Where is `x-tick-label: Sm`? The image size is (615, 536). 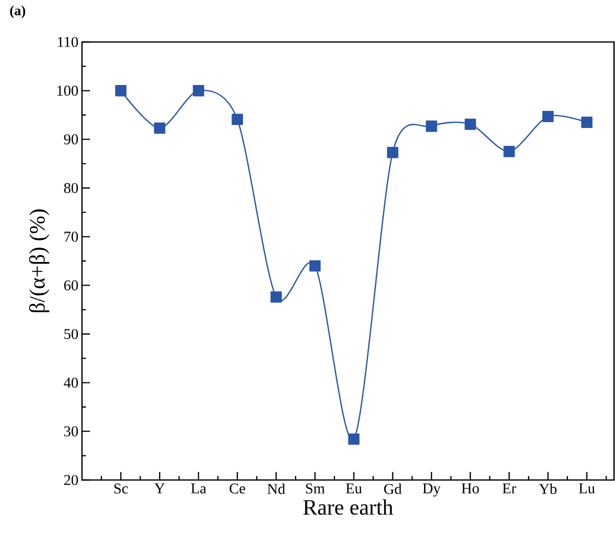
x-tick-label: Sm is located at coordinates (315, 489).